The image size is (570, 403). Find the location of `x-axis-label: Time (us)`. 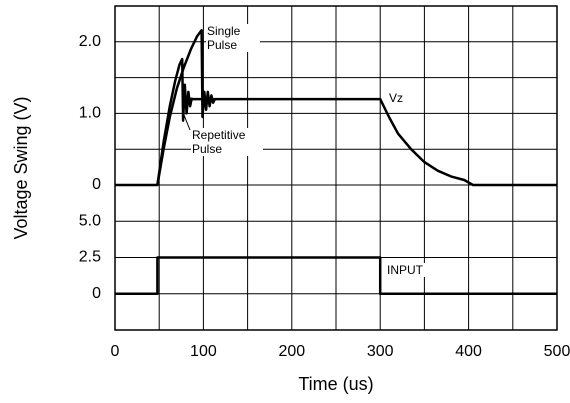

x-axis-label: Time (us) is located at coordinates (335, 384).